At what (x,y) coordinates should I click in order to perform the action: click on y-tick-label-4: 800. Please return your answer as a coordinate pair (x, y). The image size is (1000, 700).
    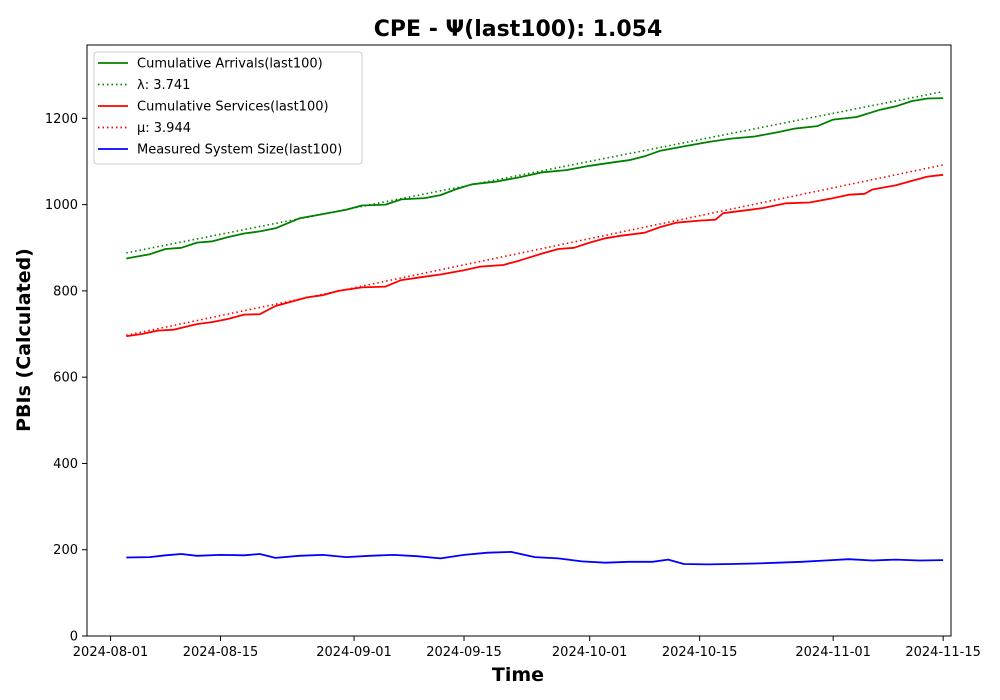
    Looking at the image, I should click on (65, 291).